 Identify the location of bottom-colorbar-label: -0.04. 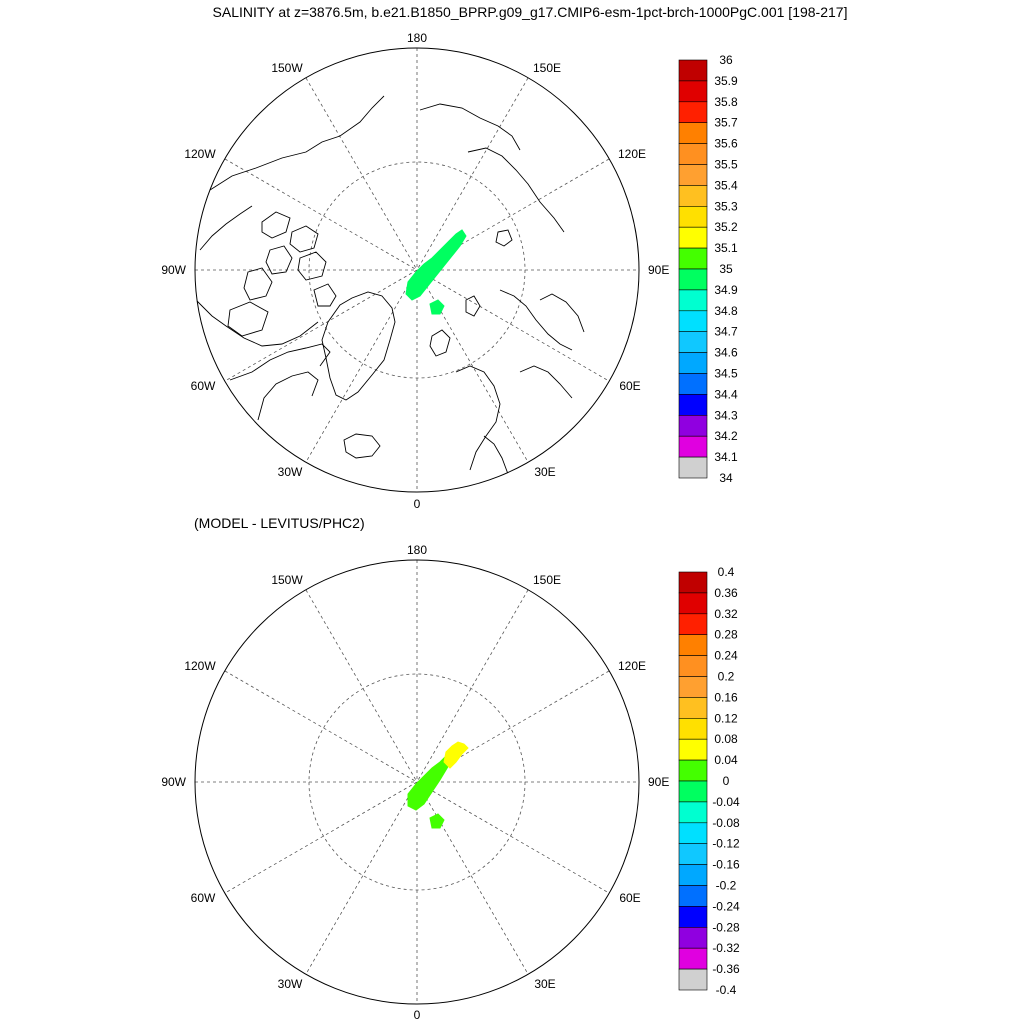
(726, 802).